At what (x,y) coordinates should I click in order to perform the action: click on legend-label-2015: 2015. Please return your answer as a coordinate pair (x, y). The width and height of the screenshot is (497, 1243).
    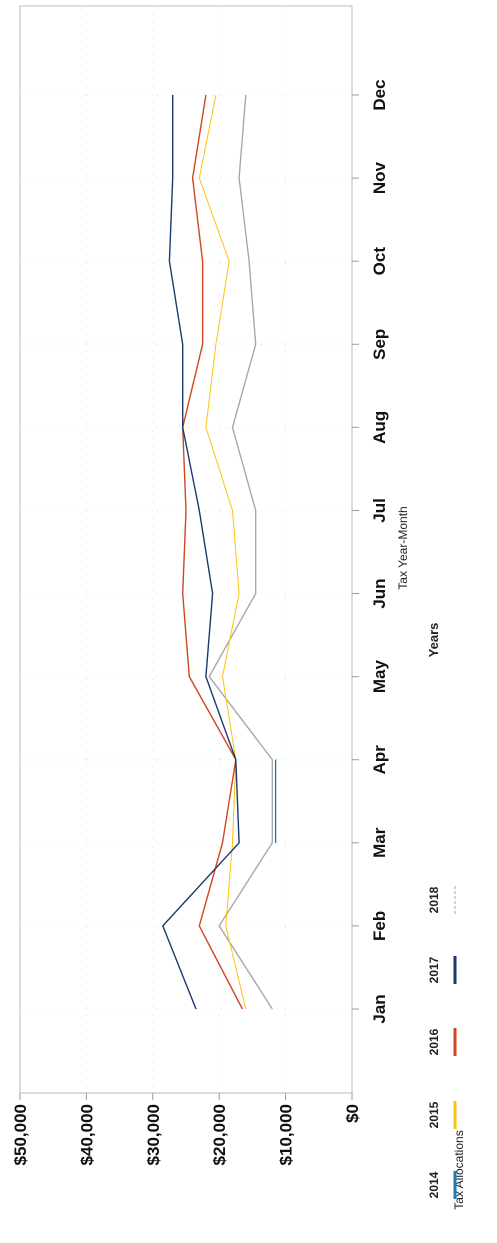
    Looking at the image, I should click on (434, 1114).